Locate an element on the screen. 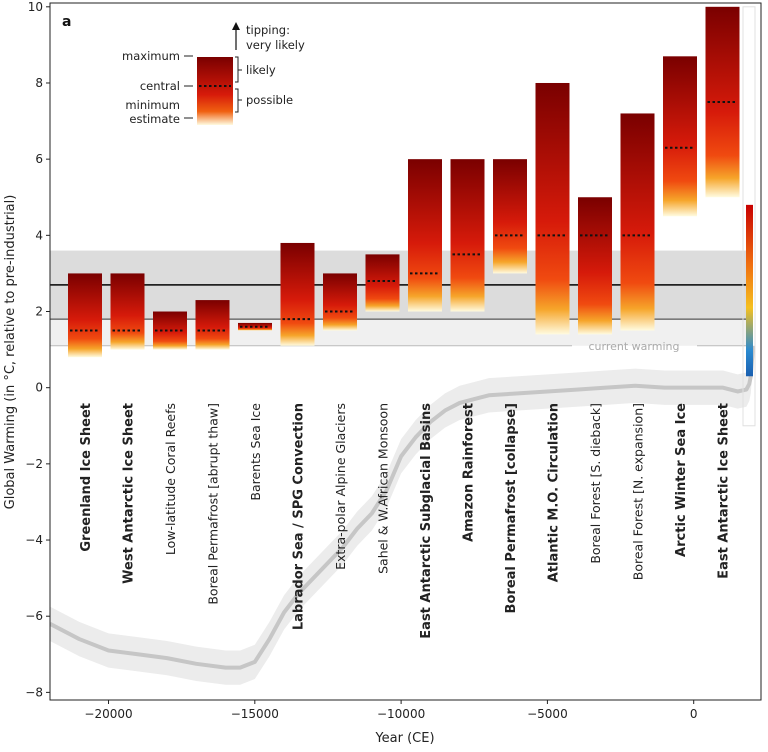 This screenshot has width=768, height=752. x-tick-label: −15000 is located at coordinates (255, 714).